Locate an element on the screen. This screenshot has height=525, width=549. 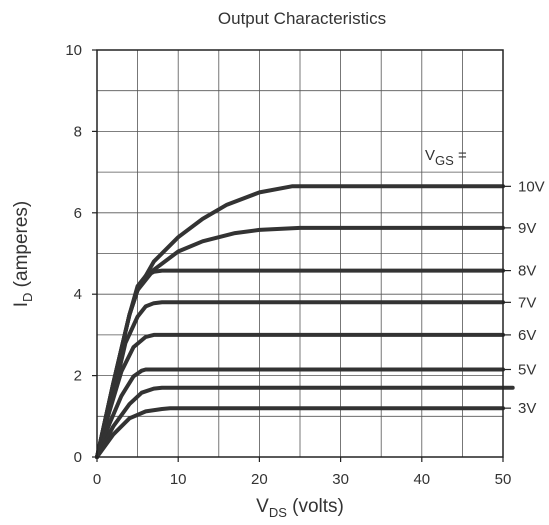
vgs-sub: GS is located at coordinates (444, 160).